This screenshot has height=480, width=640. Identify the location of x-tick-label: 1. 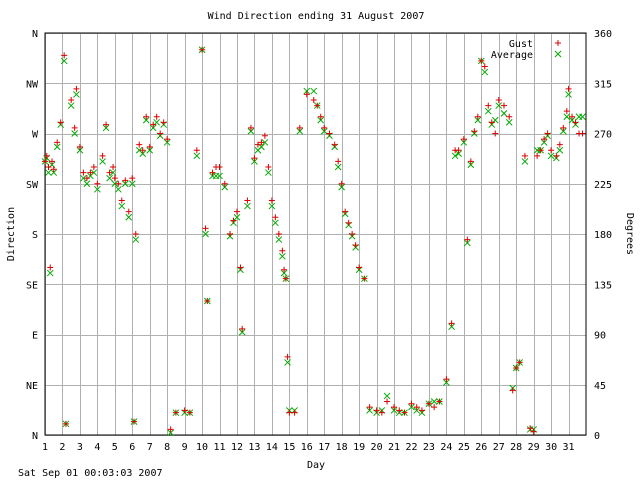
(45, 447).